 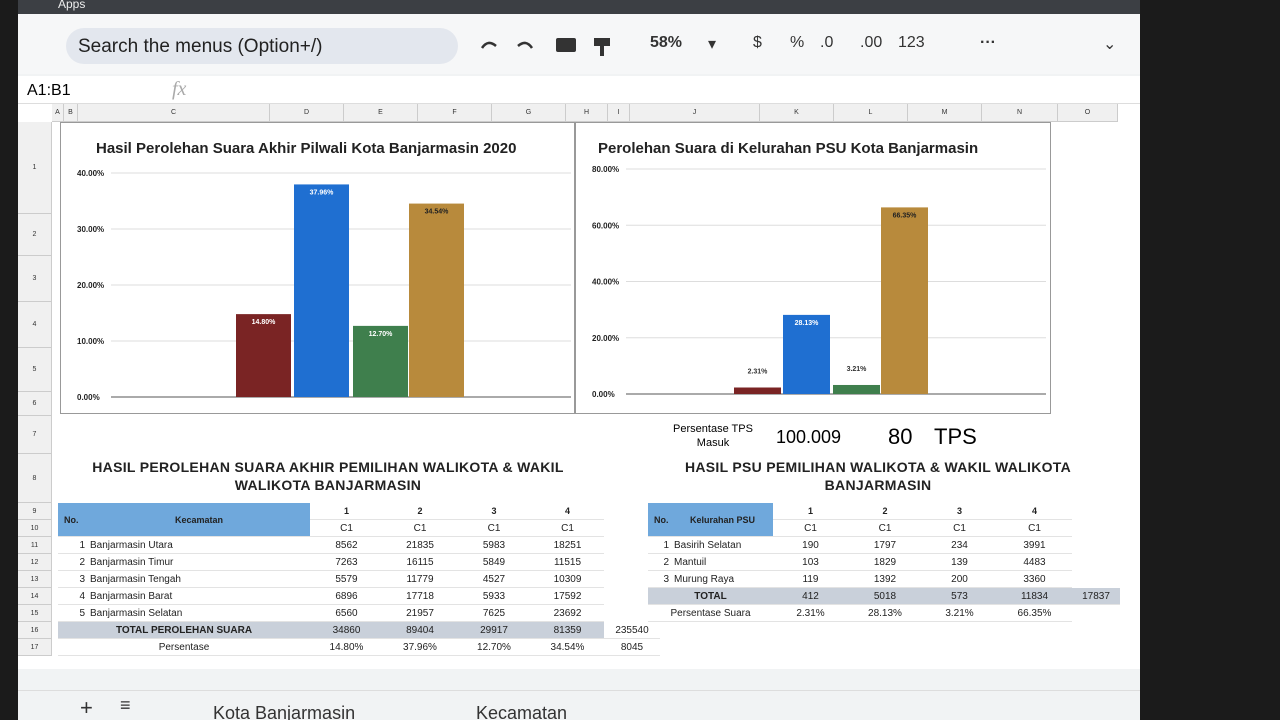 I want to click on table-cell: 17592, so click(x=567, y=596).